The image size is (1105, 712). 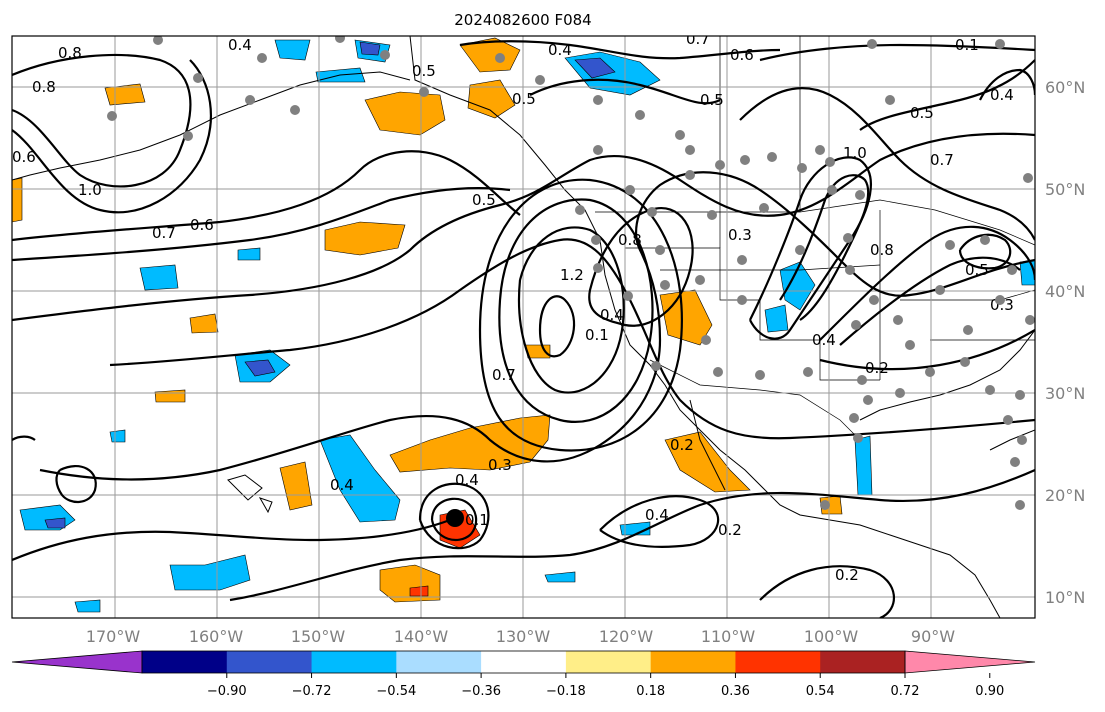 I want to click on lat-tick: 10°N, so click(x=1065, y=597).